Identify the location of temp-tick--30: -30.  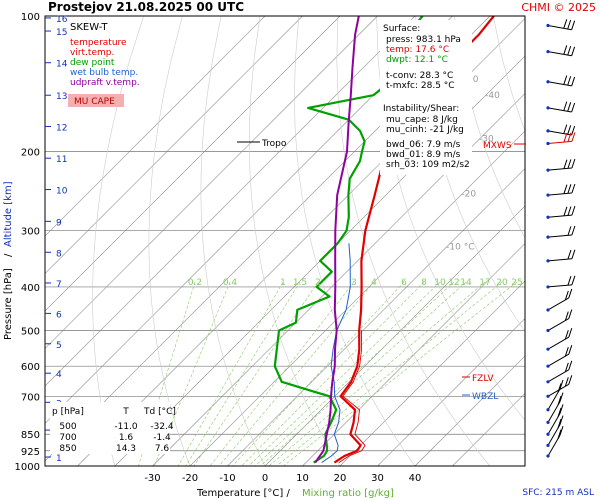
(152, 478).